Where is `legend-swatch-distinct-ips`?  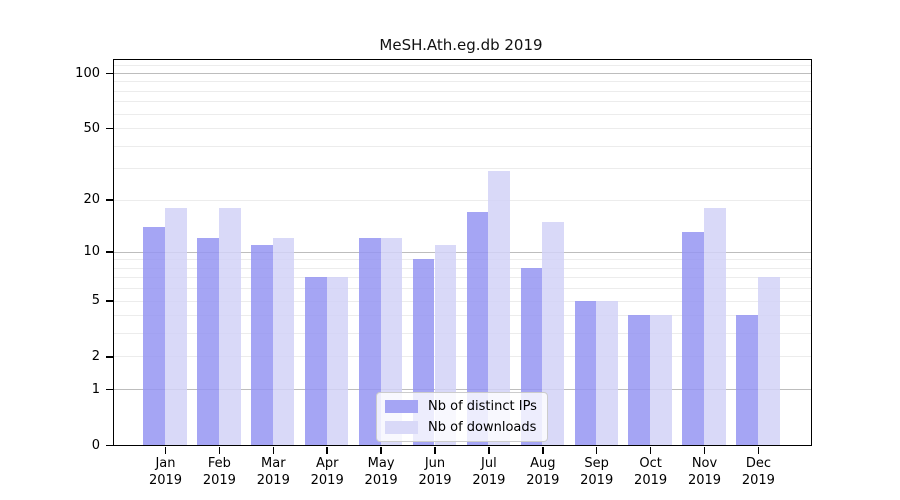 legend-swatch-distinct-ips is located at coordinates (401, 406).